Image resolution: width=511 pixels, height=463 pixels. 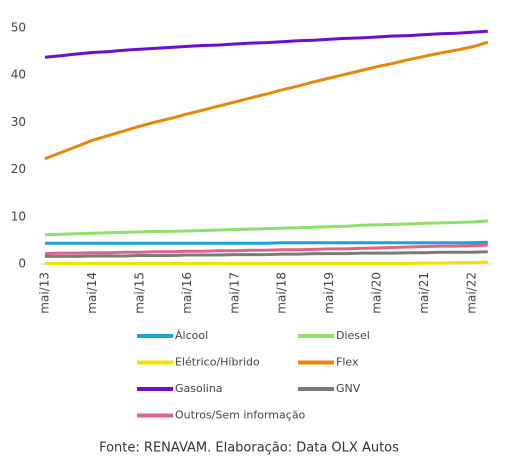 What do you see at coordinates (377, 293) in the screenshot?
I see `x-tick-label: mai/20` at bounding box center [377, 293].